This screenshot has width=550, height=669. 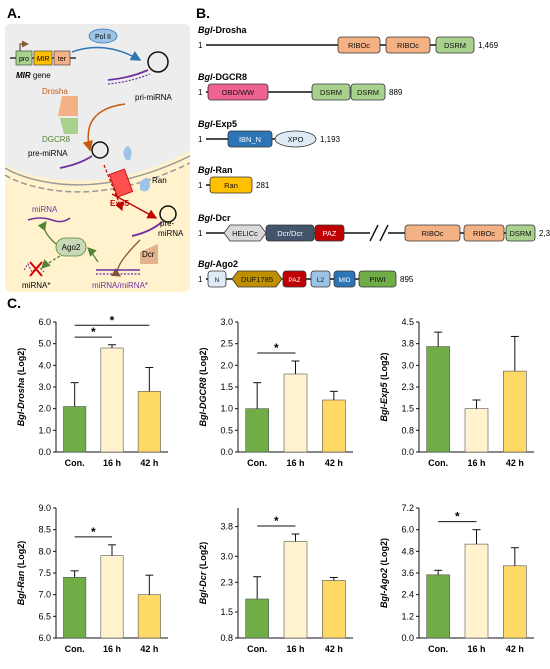 What do you see at coordinates (100, 150) in the screenshot?
I see `pre-mirna-loop` at bounding box center [100, 150].